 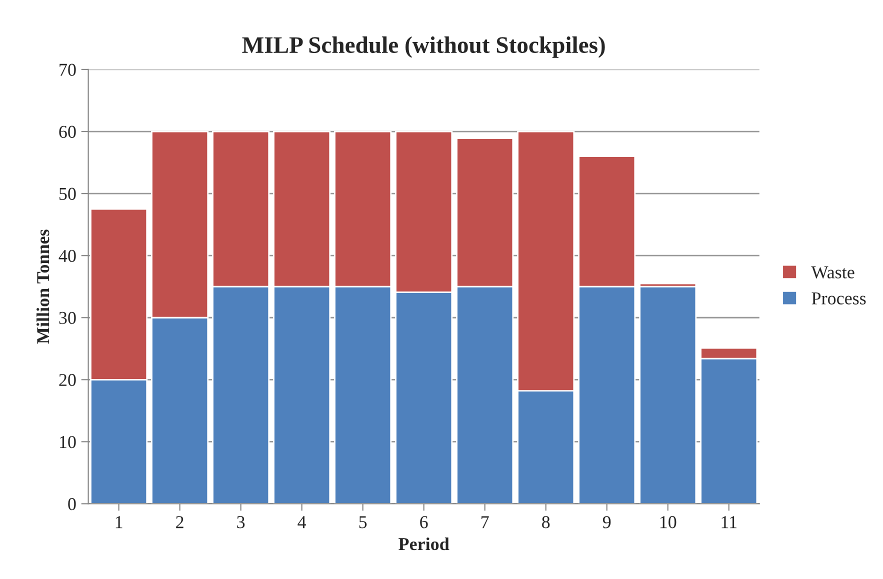 I want to click on y-tick-label: 20, so click(x=67, y=380).